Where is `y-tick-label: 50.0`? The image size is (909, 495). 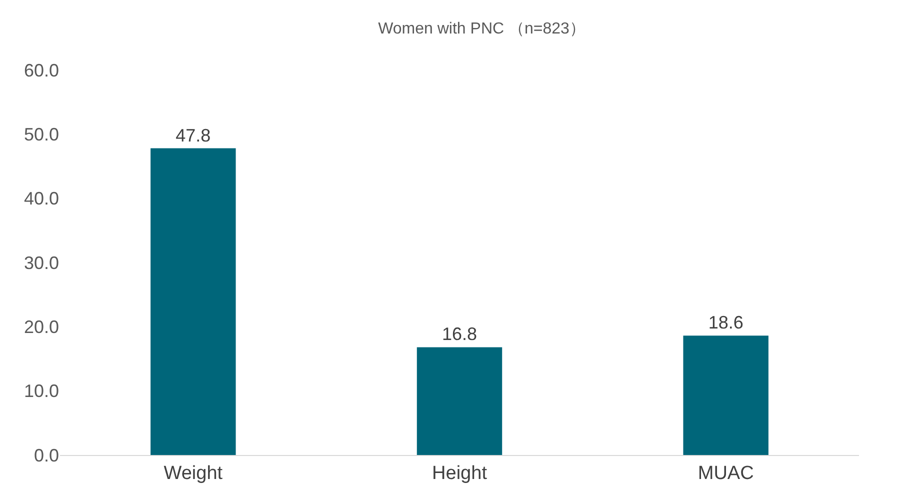
y-tick-label: 50.0 is located at coordinates (41, 134).